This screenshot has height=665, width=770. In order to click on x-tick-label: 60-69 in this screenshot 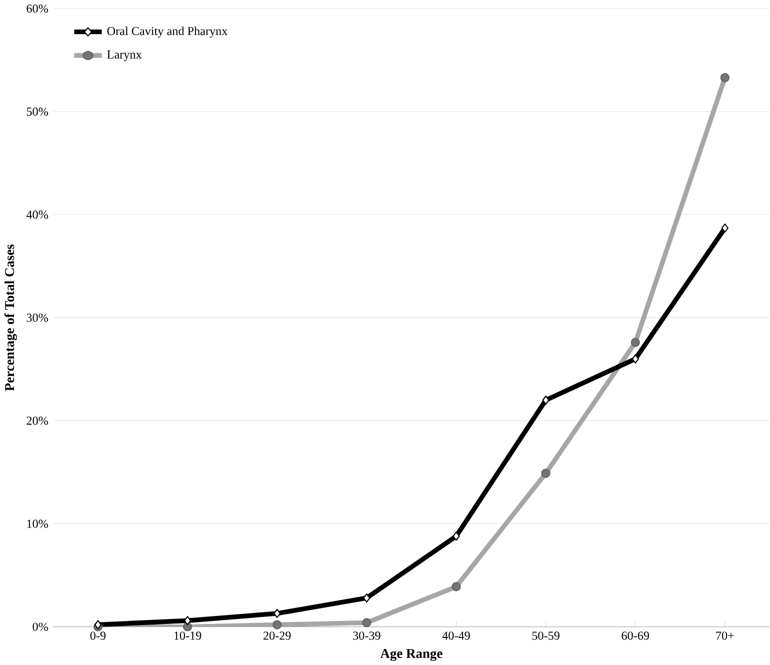, I will do `click(636, 635)`.